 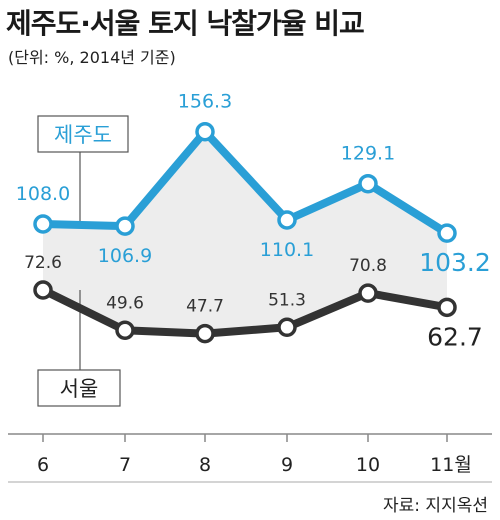 I want to click on data-label-jeju: 110.1, so click(x=287, y=250).